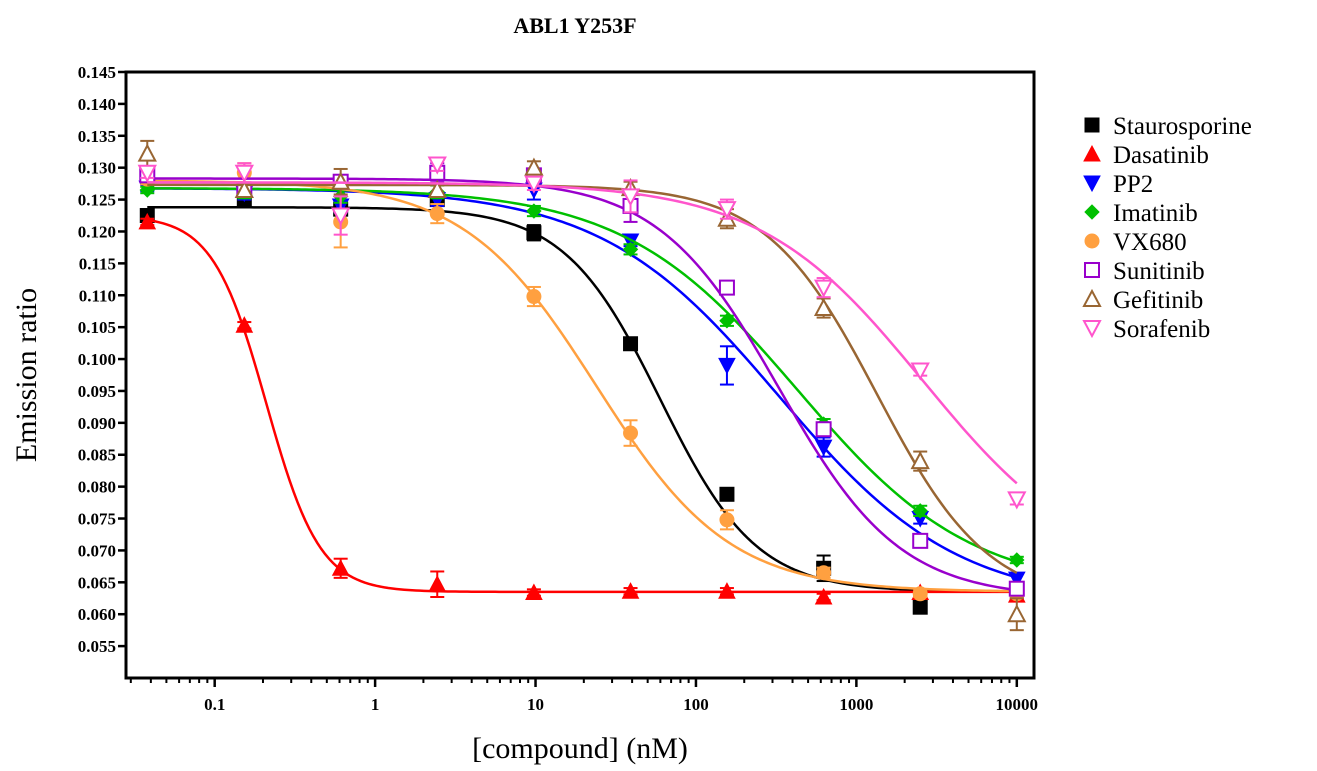 The width and height of the screenshot is (1317, 771). I want to click on y-tick-label: 0.085, so click(97, 455).